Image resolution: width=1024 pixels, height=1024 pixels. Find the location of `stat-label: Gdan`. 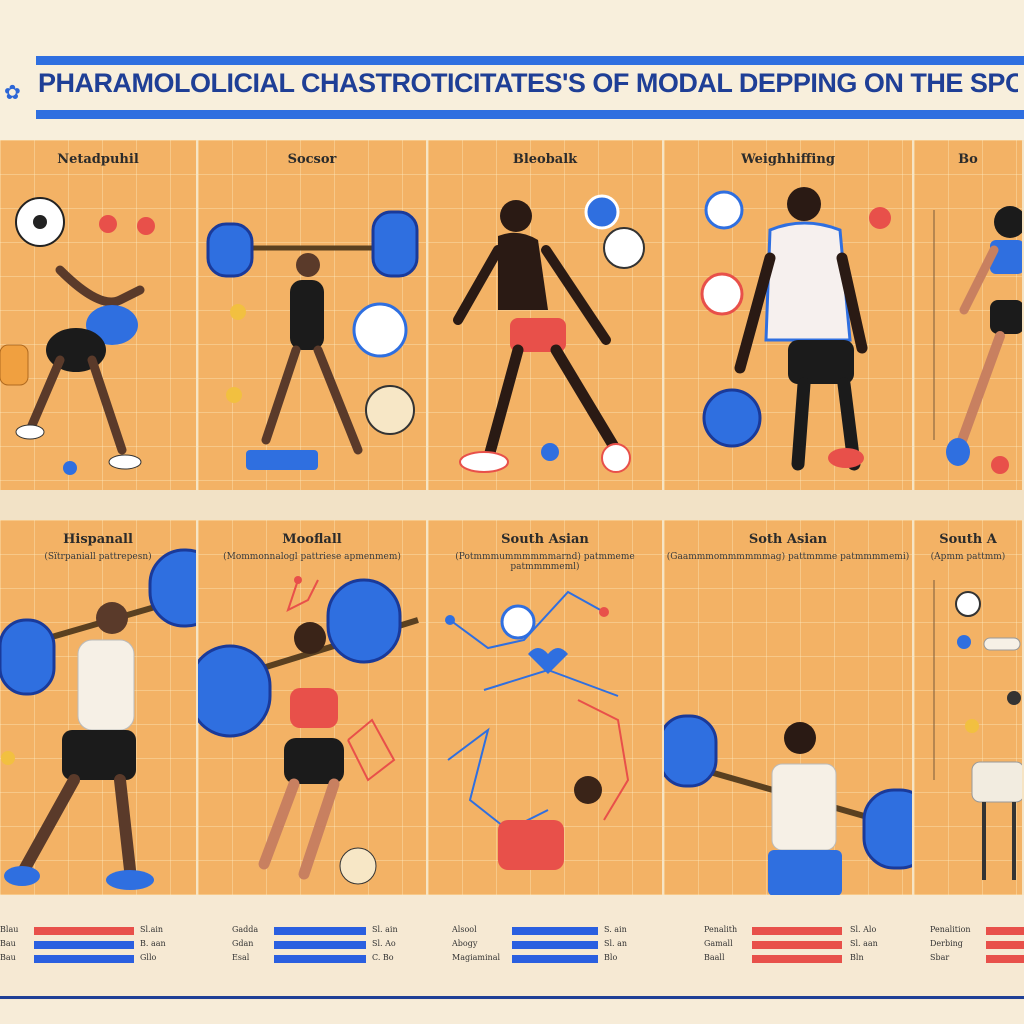

stat-label: Gdan is located at coordinates (243, 943).